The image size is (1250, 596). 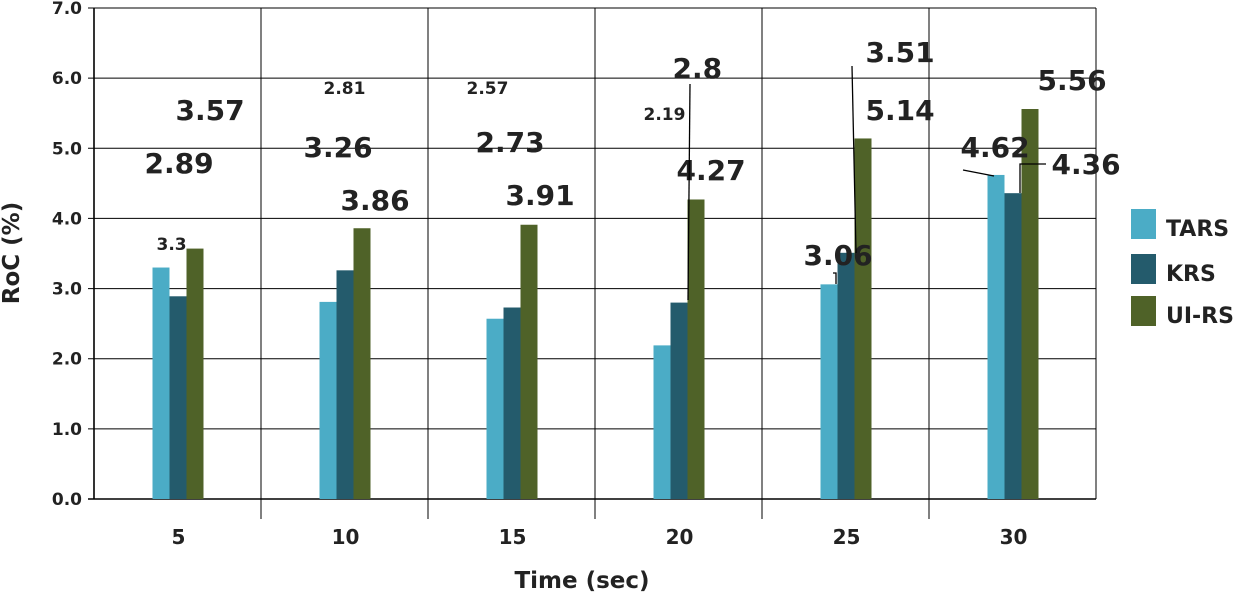 I want to click on legend: TARS KRS UI-RS, so click(x=1182, y=269).